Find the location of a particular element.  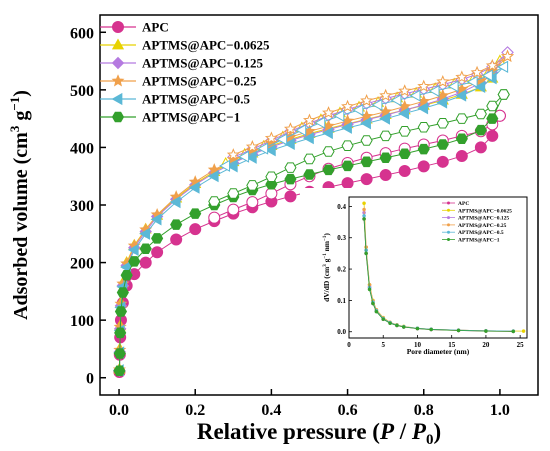

x-tick-label: 0.4 is located at coordinates (271, 410).